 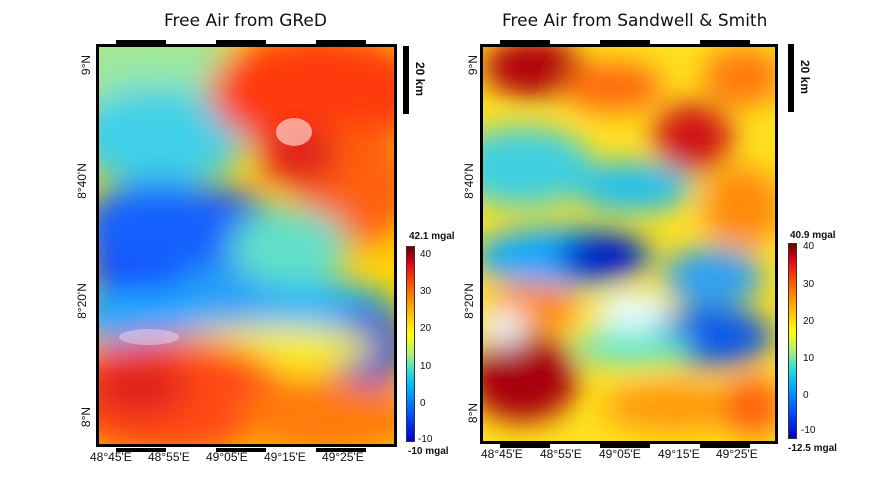 What do you see at coordinates (428, 451) in the screenshot?
I see `colorbar-min-label: -10 mgal` at bounding box center [428, 451].